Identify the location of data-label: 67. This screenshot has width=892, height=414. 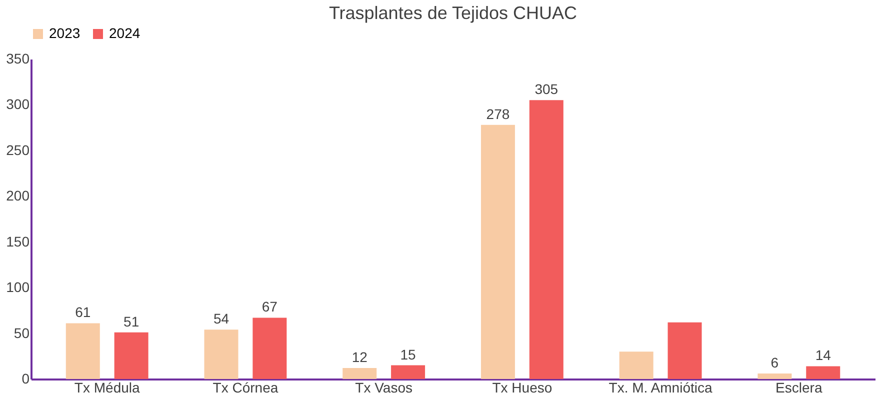
(270, 306).